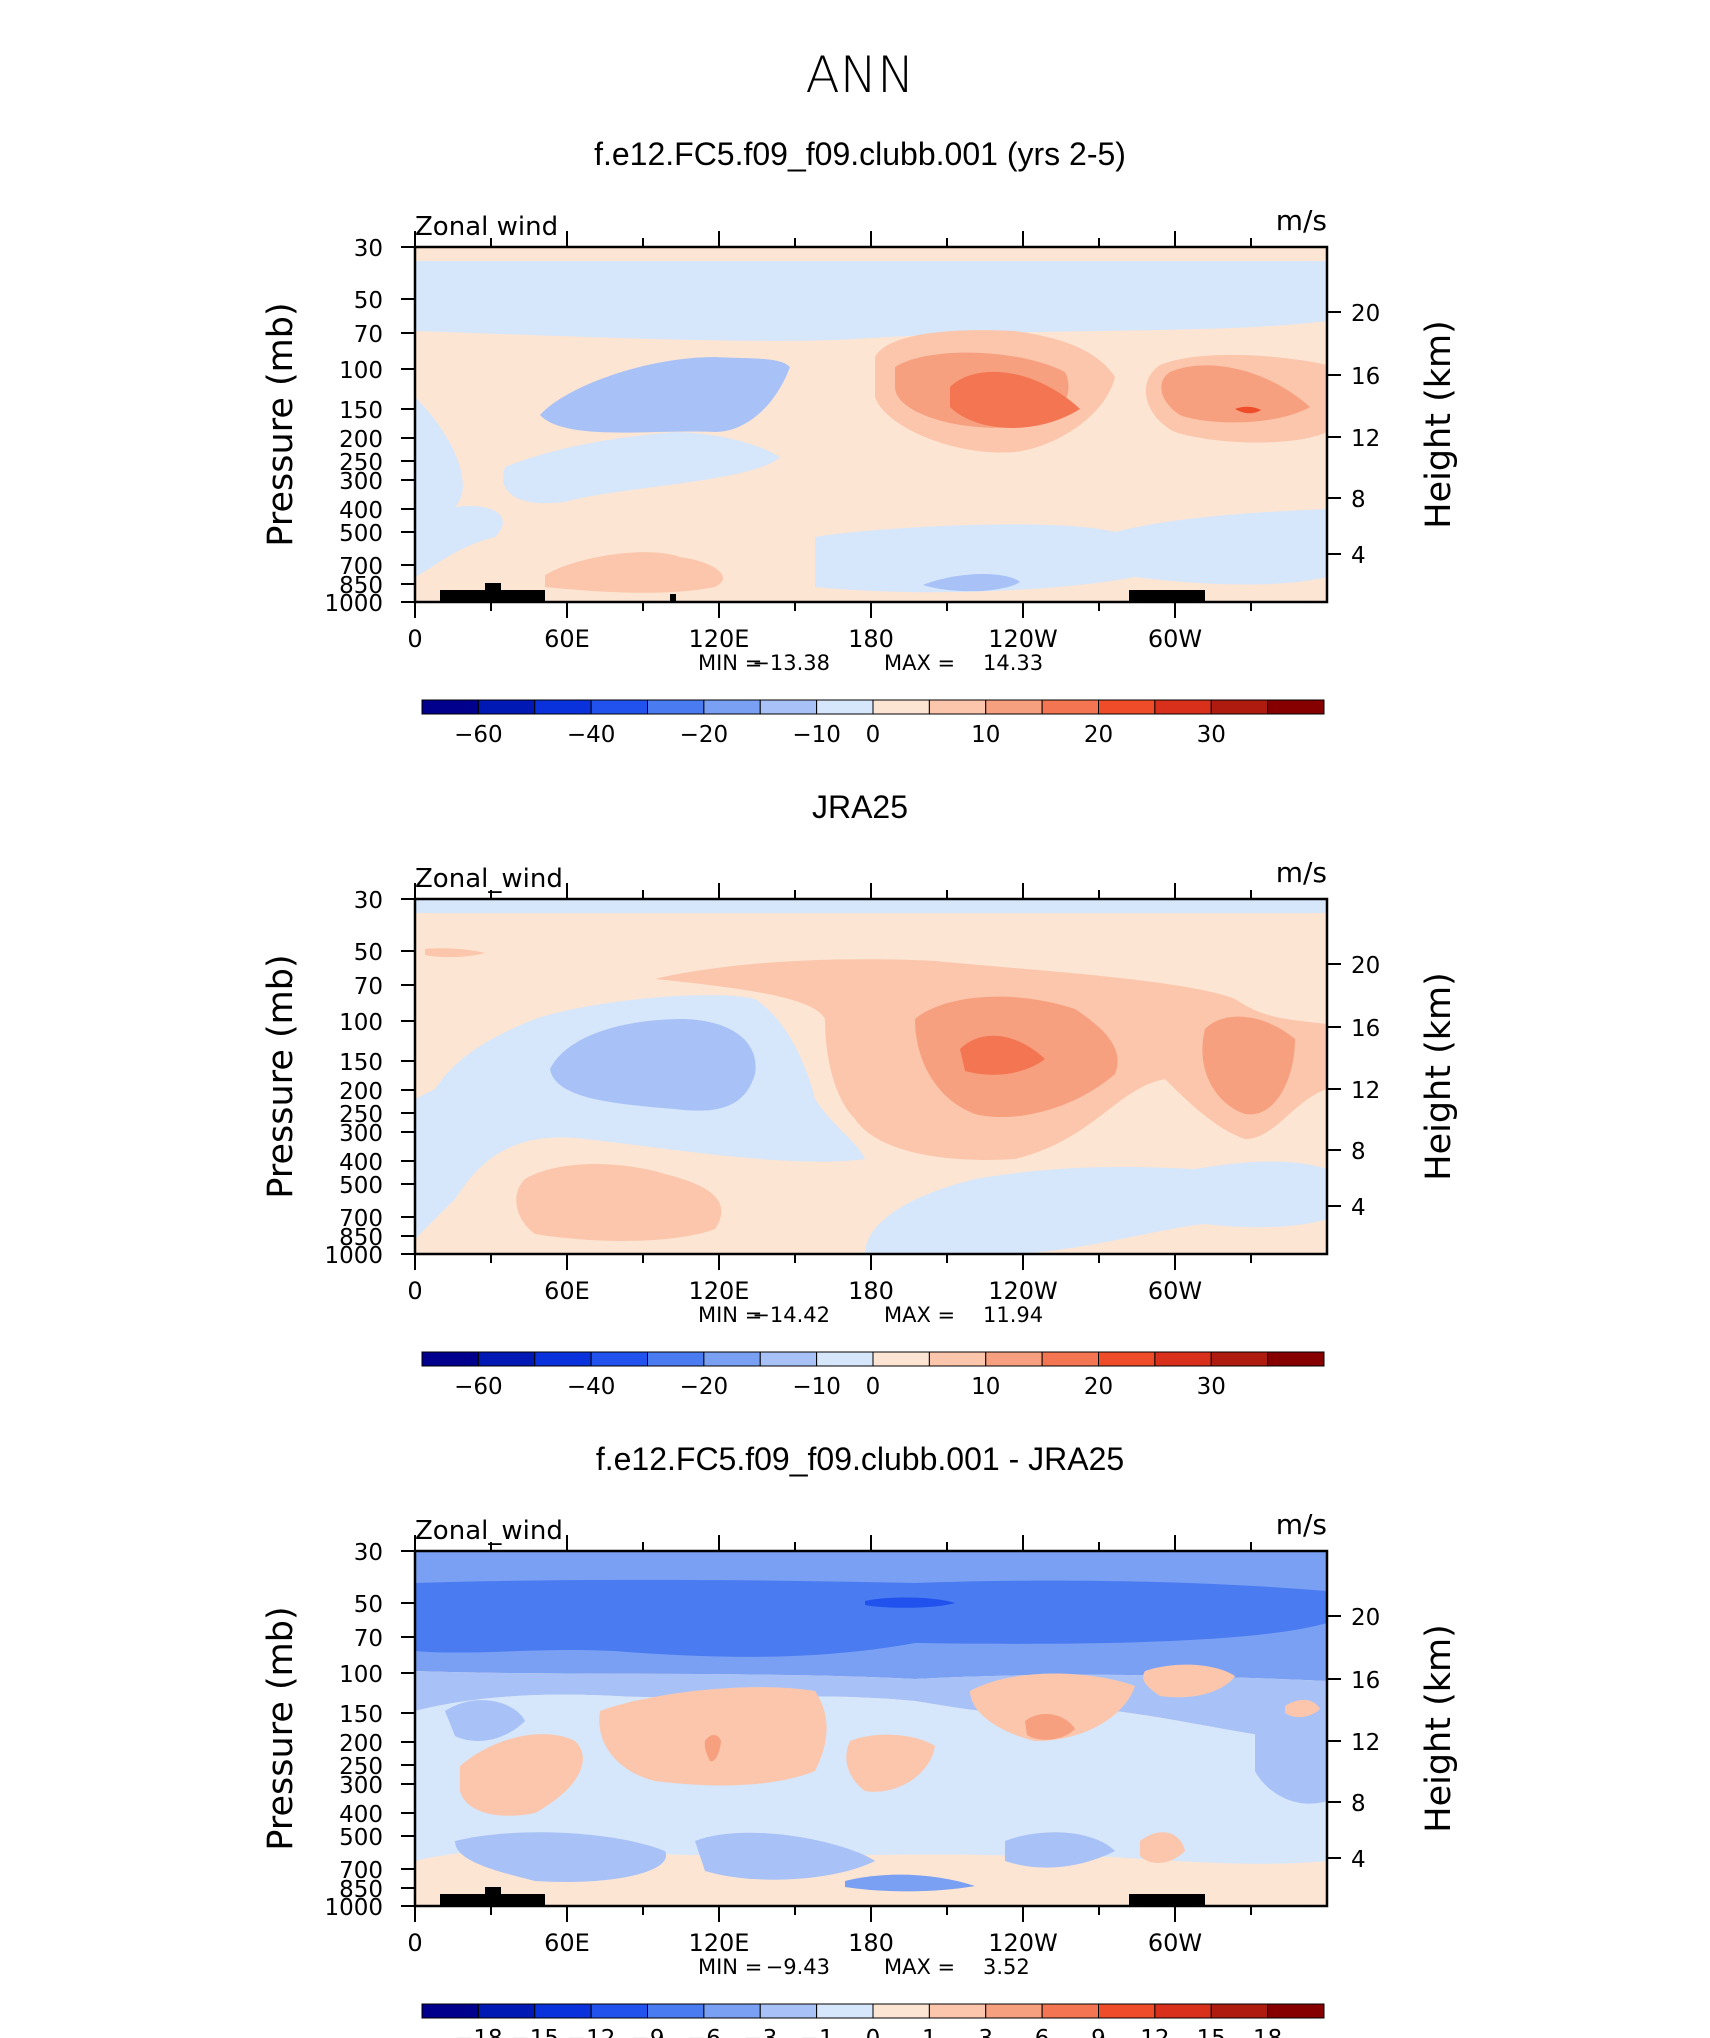  I want to click on min-value: −13.38, so click(791, 663).